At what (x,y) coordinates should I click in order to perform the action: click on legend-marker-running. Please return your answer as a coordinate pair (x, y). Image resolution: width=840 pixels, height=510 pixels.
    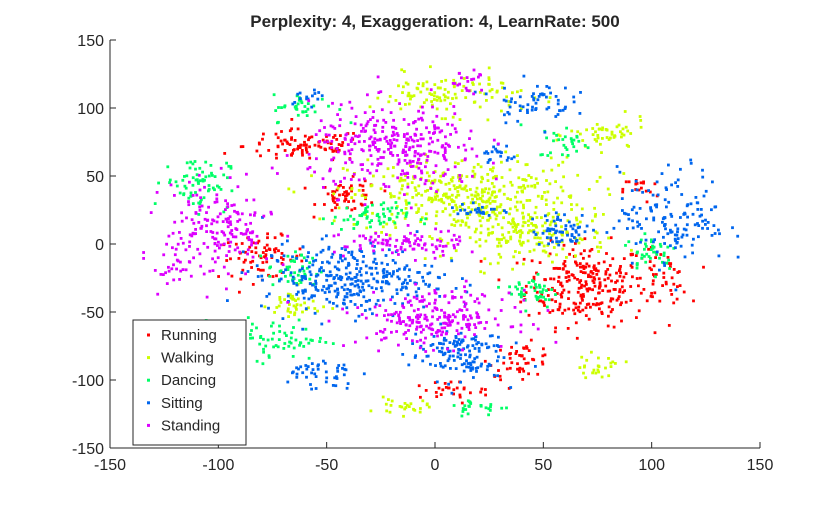
    Looking at the image, I should click on (148, 335).